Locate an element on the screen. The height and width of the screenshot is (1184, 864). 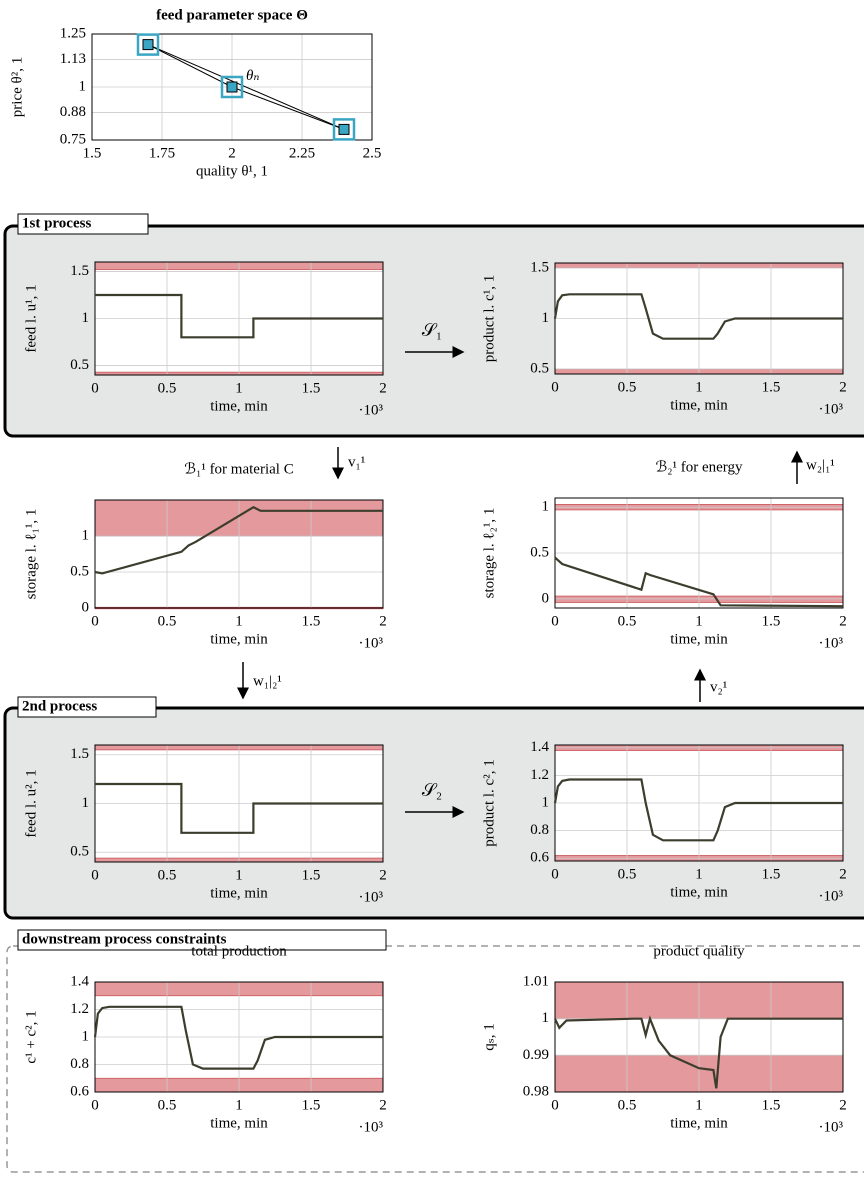
chart-title: product quality is located at coordinates (699, 951).